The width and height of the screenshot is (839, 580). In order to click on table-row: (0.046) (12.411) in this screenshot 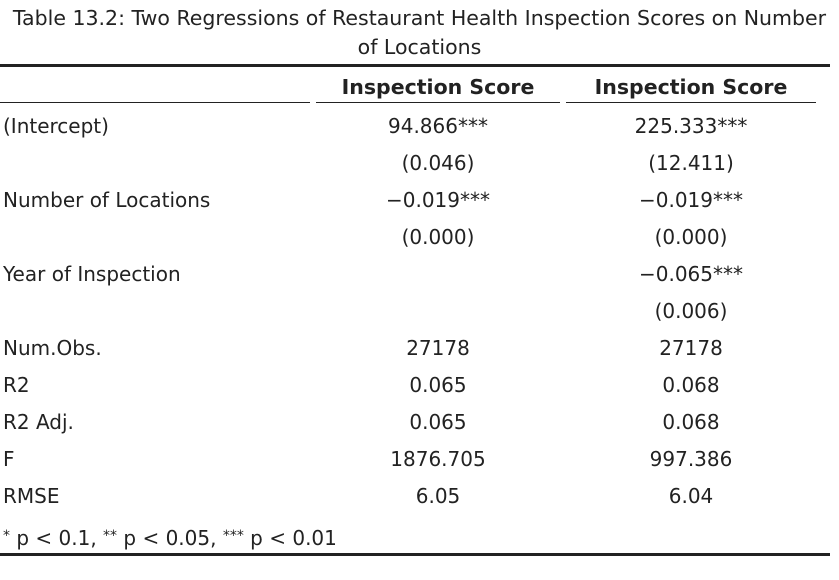, I will do `click(415, 163)`.